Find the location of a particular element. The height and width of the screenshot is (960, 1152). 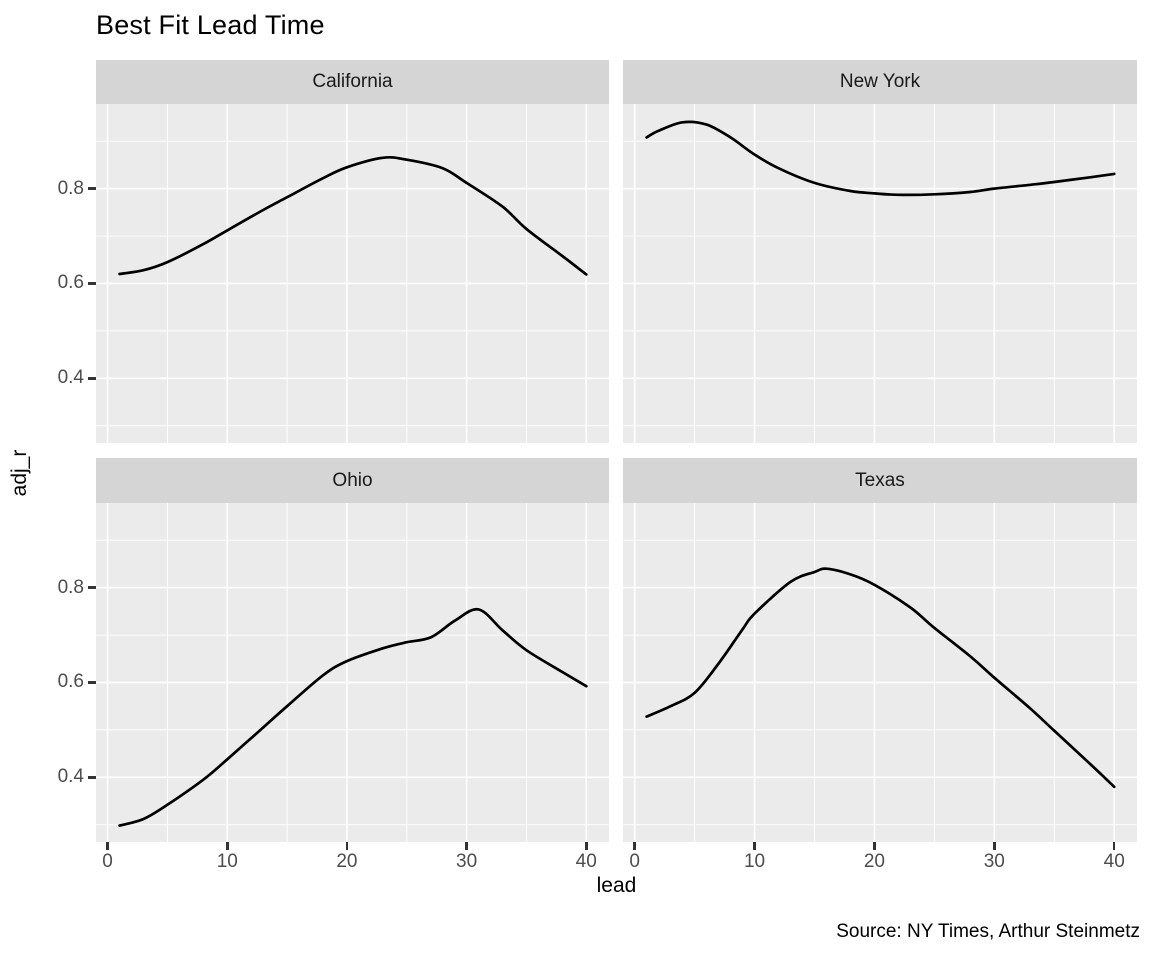

facet-strip-label: Texas is located at coordinates (880, 480).